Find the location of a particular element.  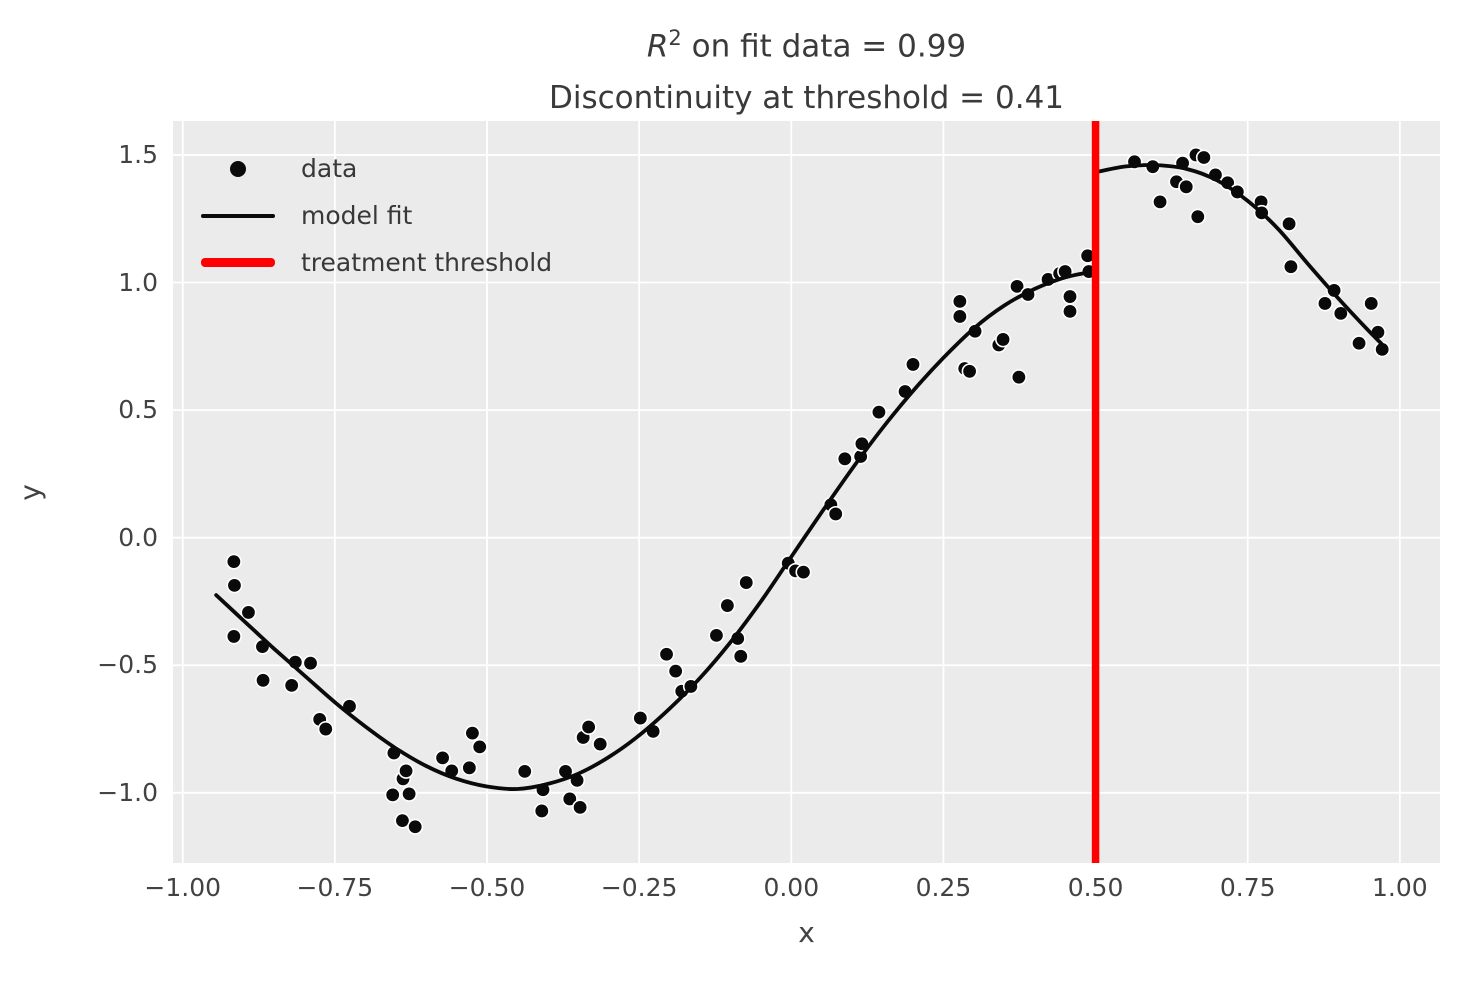

legend-data-label: data is located at coordinates (329, 168).